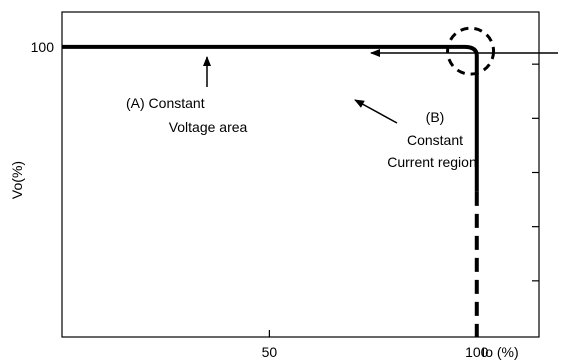  Describe the element at coordinates (435, 140) in the screenshot. I see `annotation-b-line-2: Constant` at that location.